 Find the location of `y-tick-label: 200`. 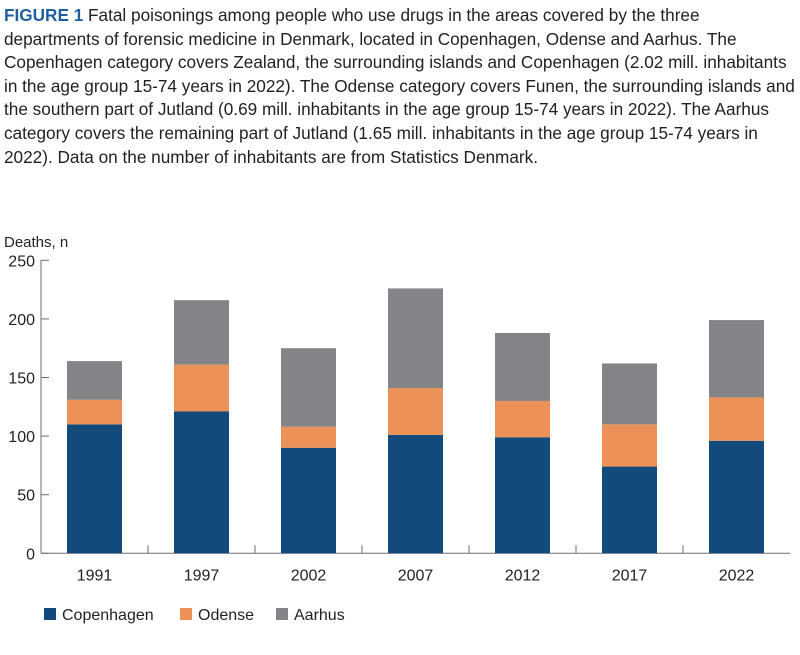

y-tick-label: 200 is located at coordinates (21, 320).